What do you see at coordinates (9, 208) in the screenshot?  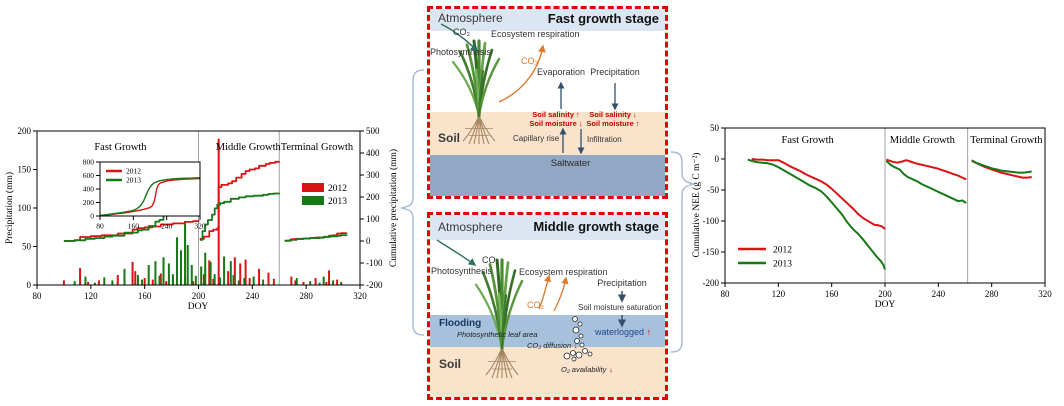 I see `svg-text: Precipitation (mm)` at bounding box center [9, 208].